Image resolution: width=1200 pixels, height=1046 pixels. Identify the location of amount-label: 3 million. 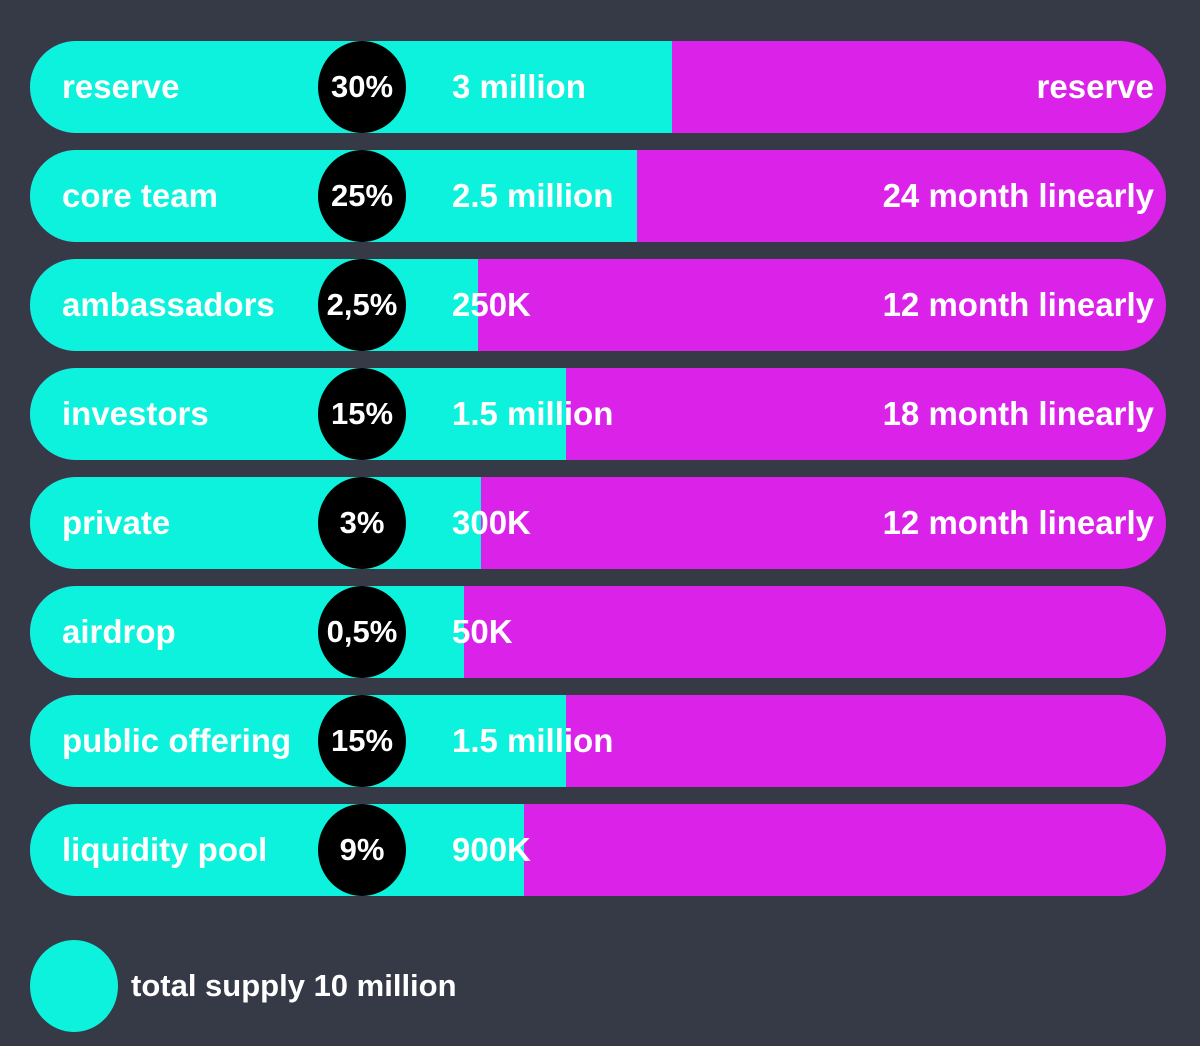
(519, 86).